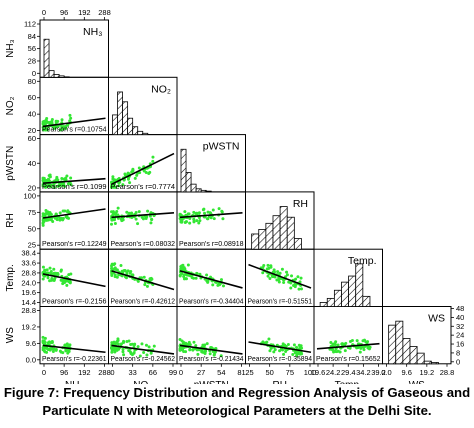 This screenshot has height=428, width=474. Describe the element at coordinates (249, 372) in the screenshot. I see `x-tick-label-RH-0: 25` at that location.